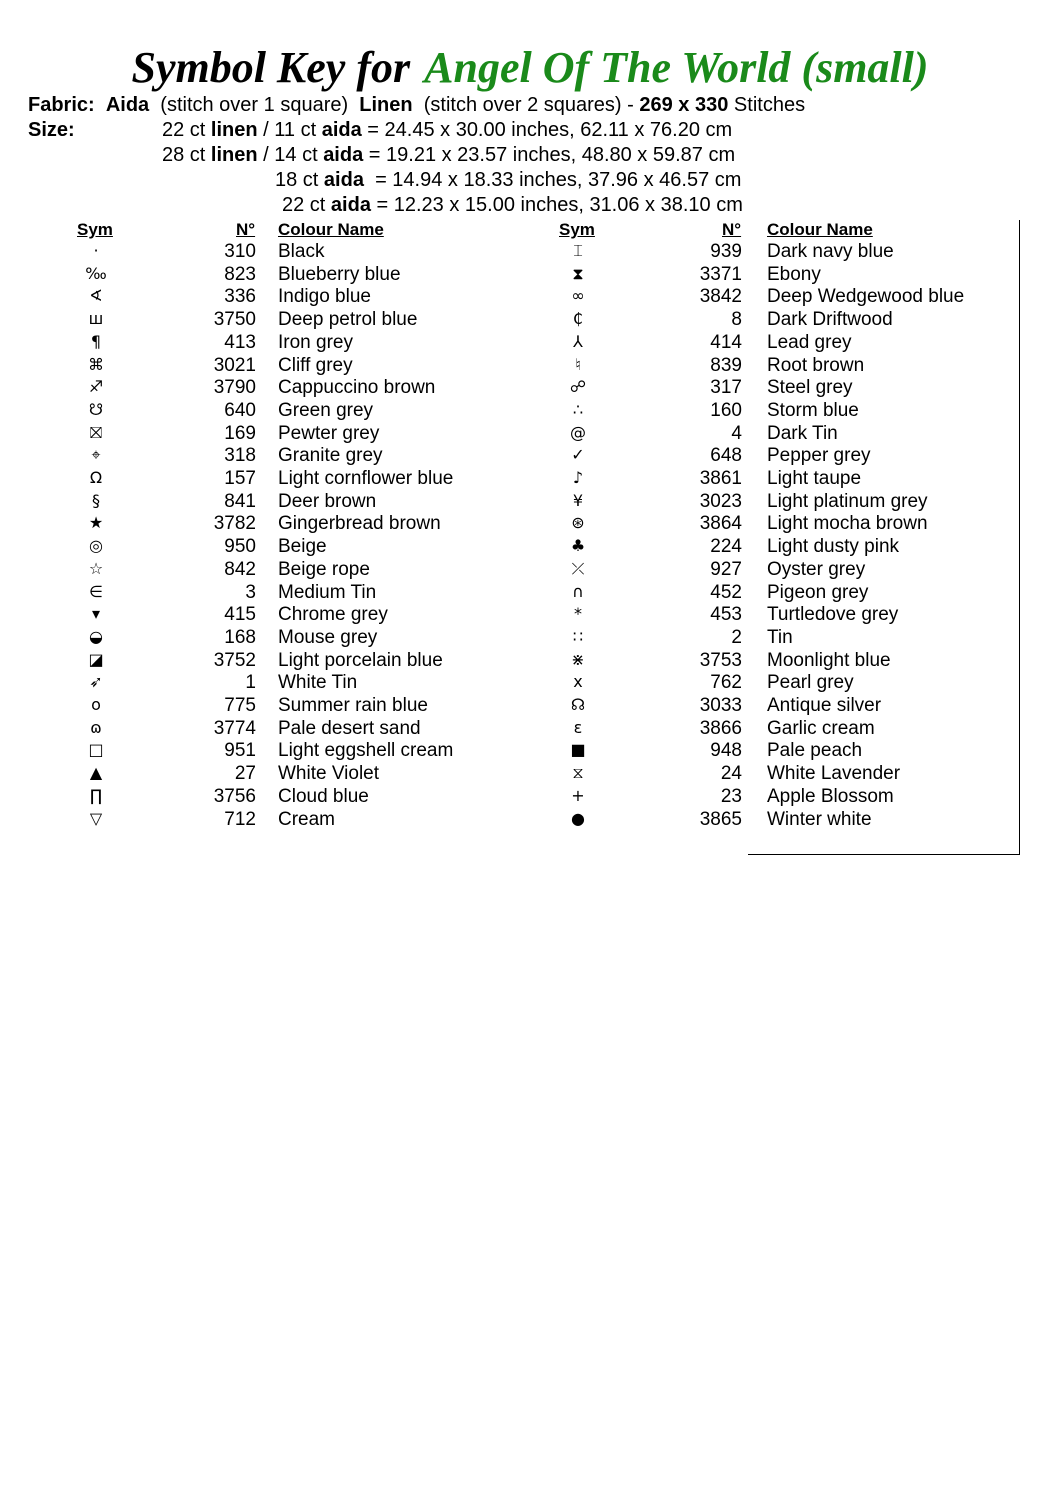 The width and height of the screenshot is (1060, 1500). What do you see at coordinates (833, 547) in the screenshot?
I see `colour-name: Light dusty pink` at bounding box center [833, 547].